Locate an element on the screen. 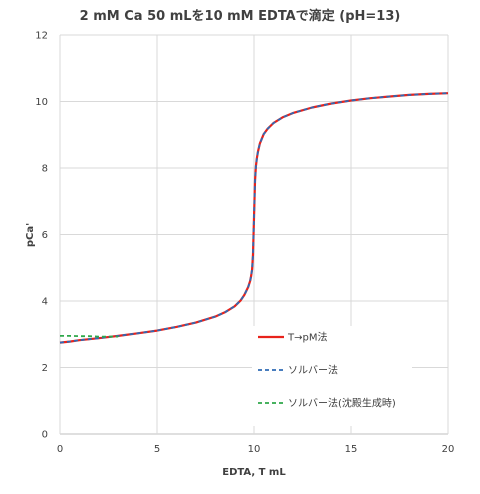 This screenshot has width=480, height=494. x-tick-label: 5 is located at coordinates (157, 449).